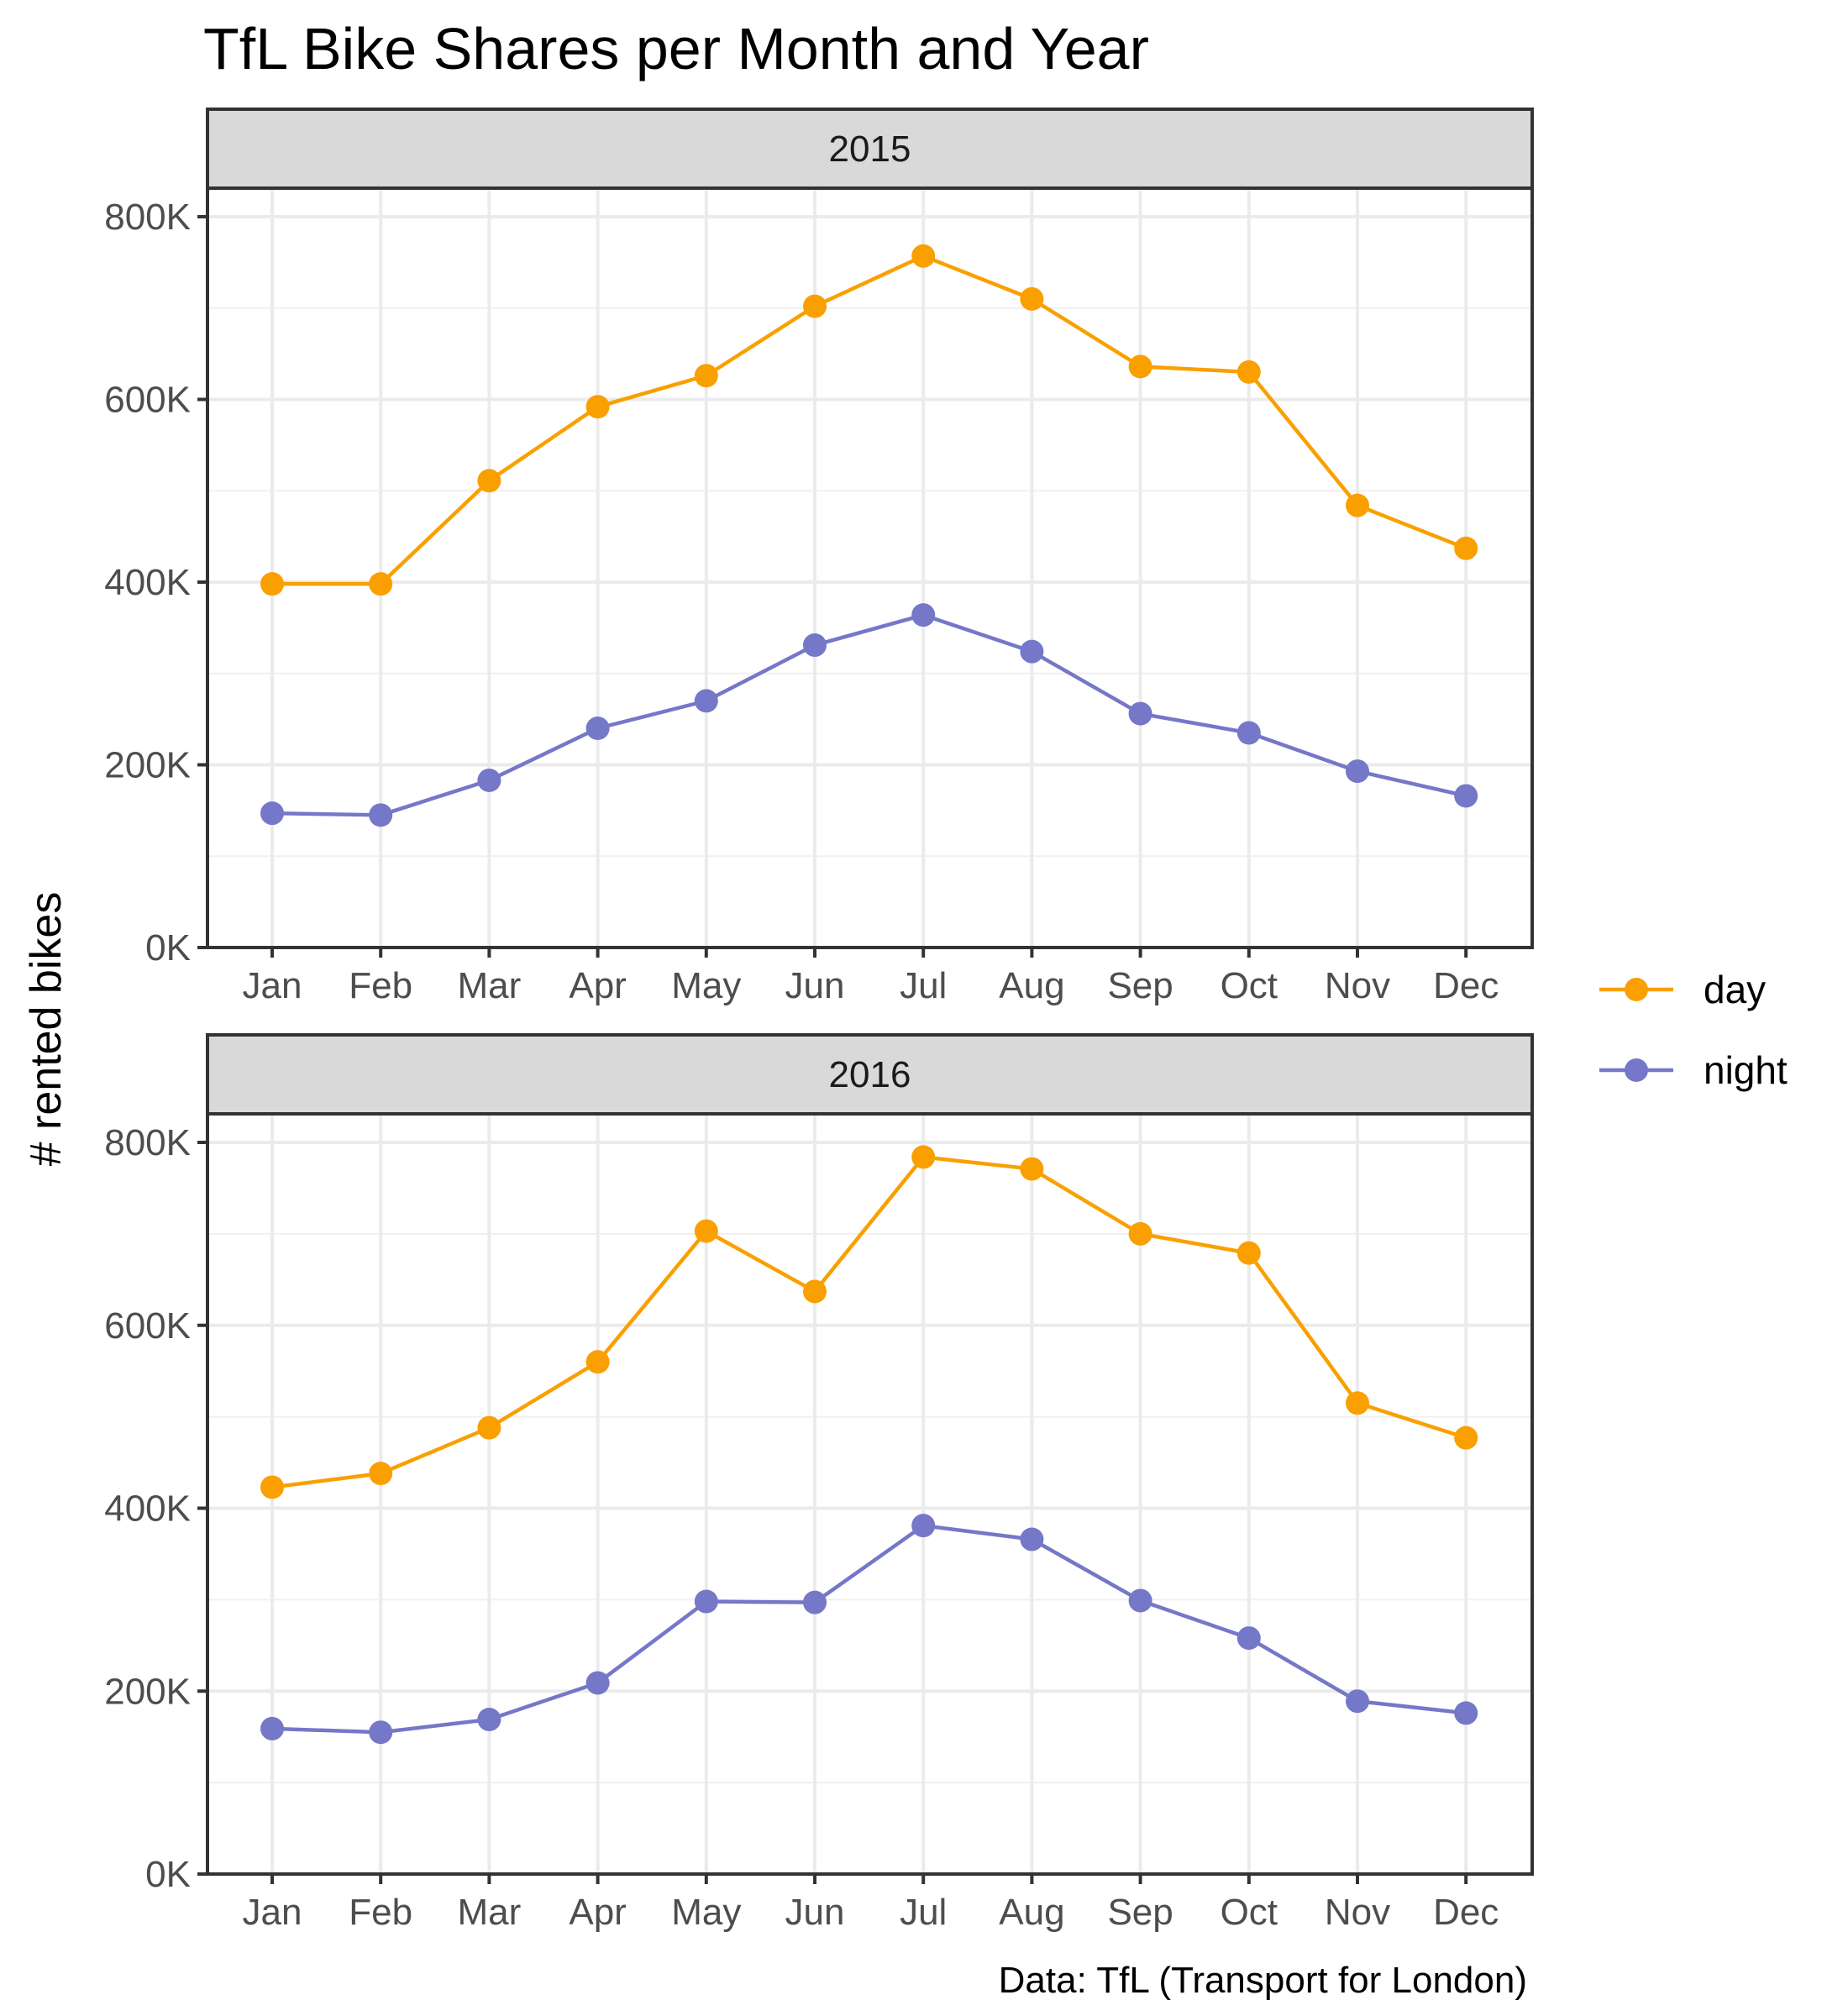 The image size is (1848, 2016). Describe the element at coordinates (706, 1912) in the screenshot. I see `x-tick-label: May` at that location.